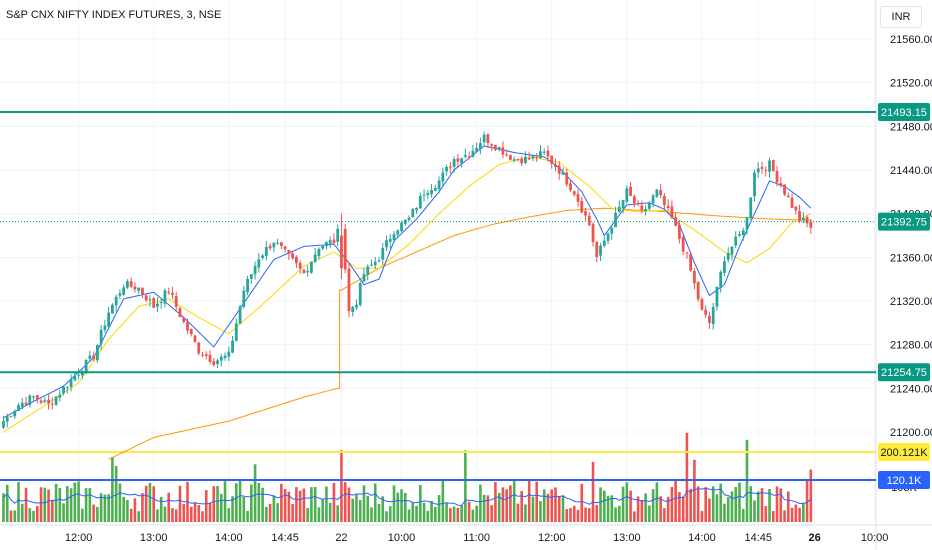  I want to click on y-tick-label: 21320.00, so click(911, 302).